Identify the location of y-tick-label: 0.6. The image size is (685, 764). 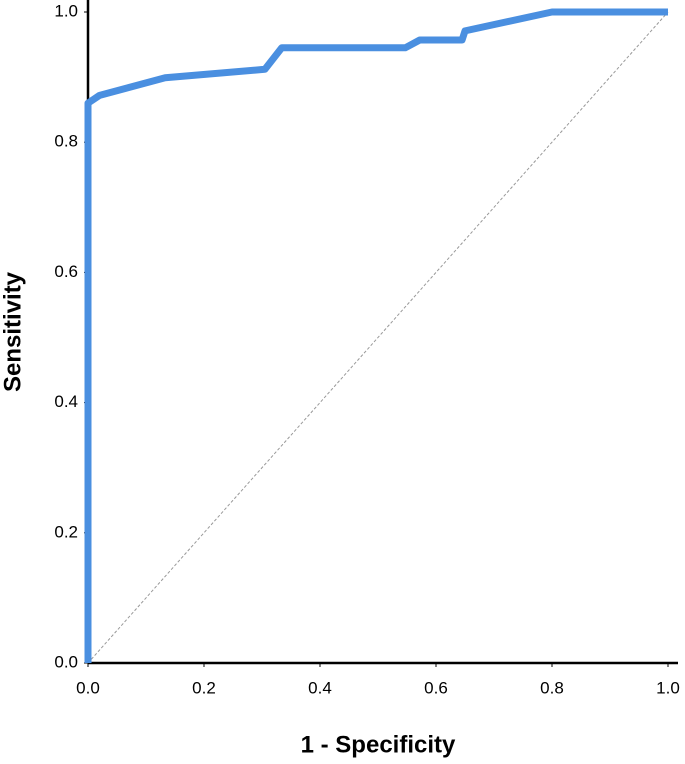
(66, 271).